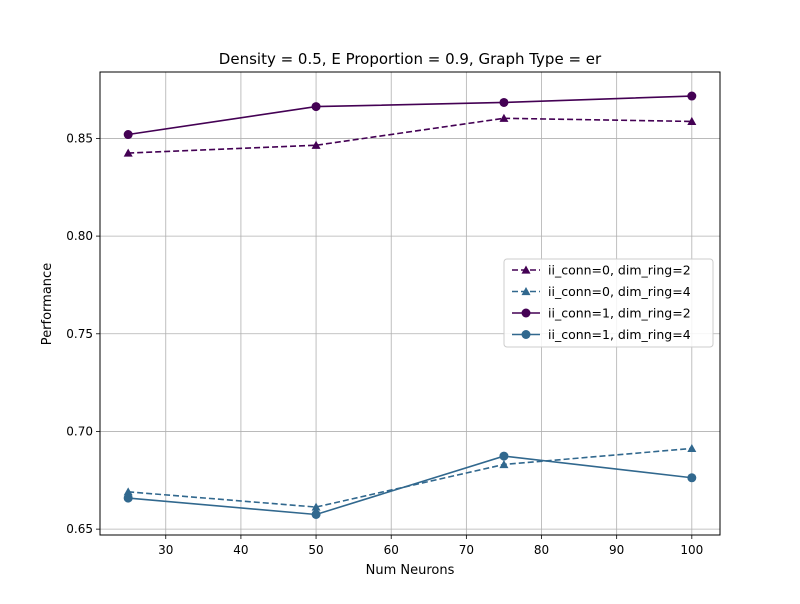 This screenshot has width=800, height=604. Describe the element at coordinates (541, 550) in the screenshot. I see `x-tick-label: 80` at that location.